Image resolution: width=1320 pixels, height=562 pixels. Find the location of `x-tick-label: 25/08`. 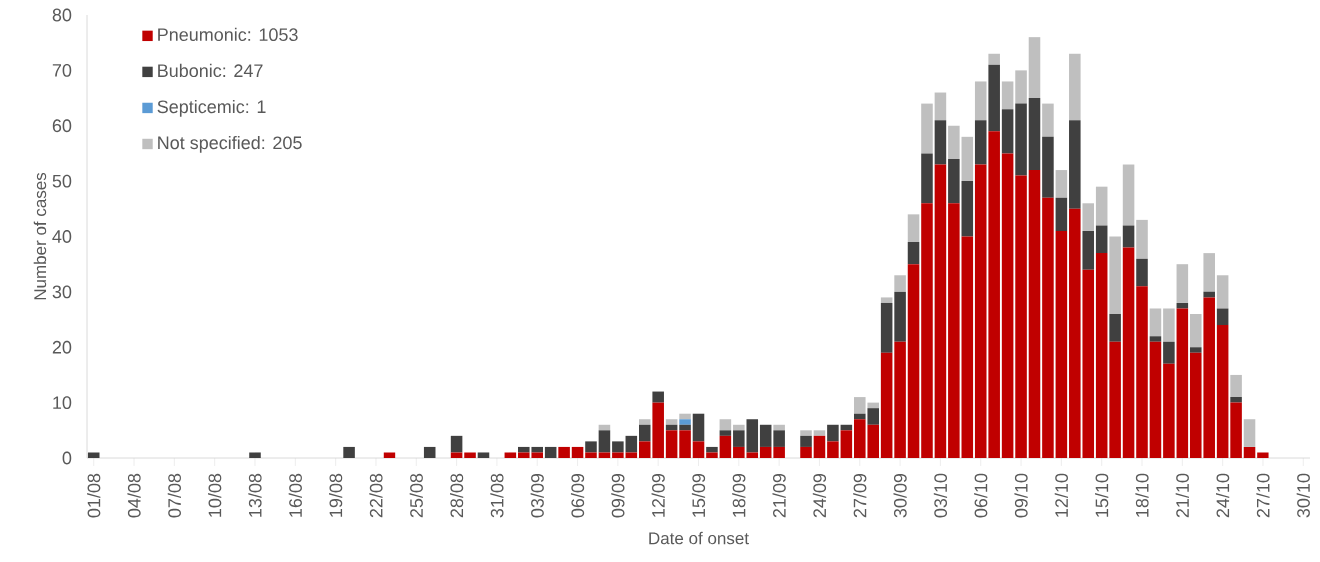

x-tick-label: 25/08 is located at coordinates (416, 495).